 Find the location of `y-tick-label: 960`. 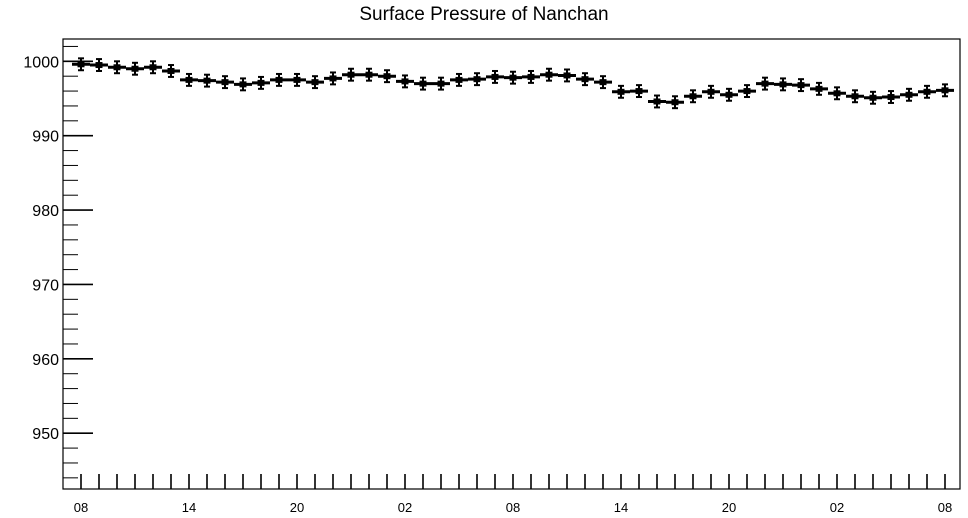

y-tick-label: 960 is located at coordinates (45, 360).